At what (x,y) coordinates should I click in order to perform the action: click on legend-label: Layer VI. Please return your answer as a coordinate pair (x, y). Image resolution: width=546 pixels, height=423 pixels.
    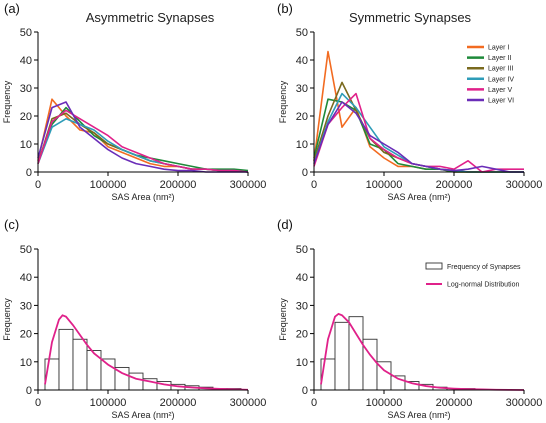
    Looking at the image, I should click on (501, 101).